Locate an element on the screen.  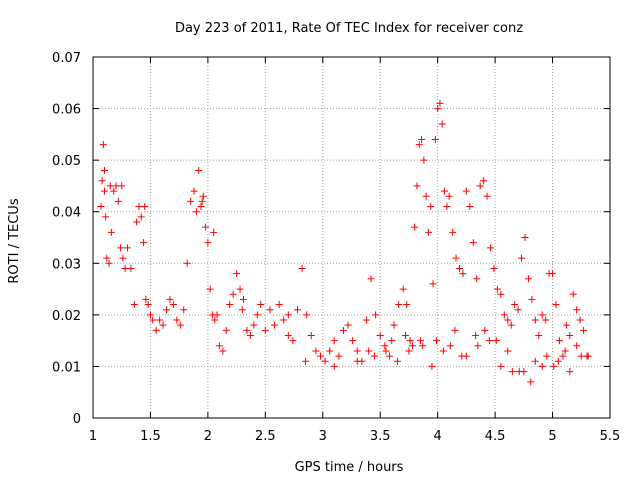
x-tick-label: 4 is located at coordinates (438, 436).